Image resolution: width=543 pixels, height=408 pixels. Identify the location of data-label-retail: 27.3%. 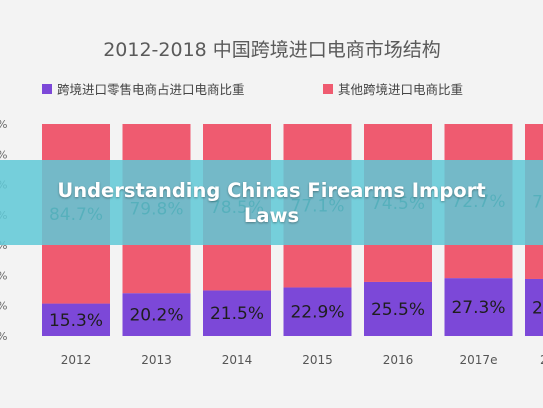
(478, 308).